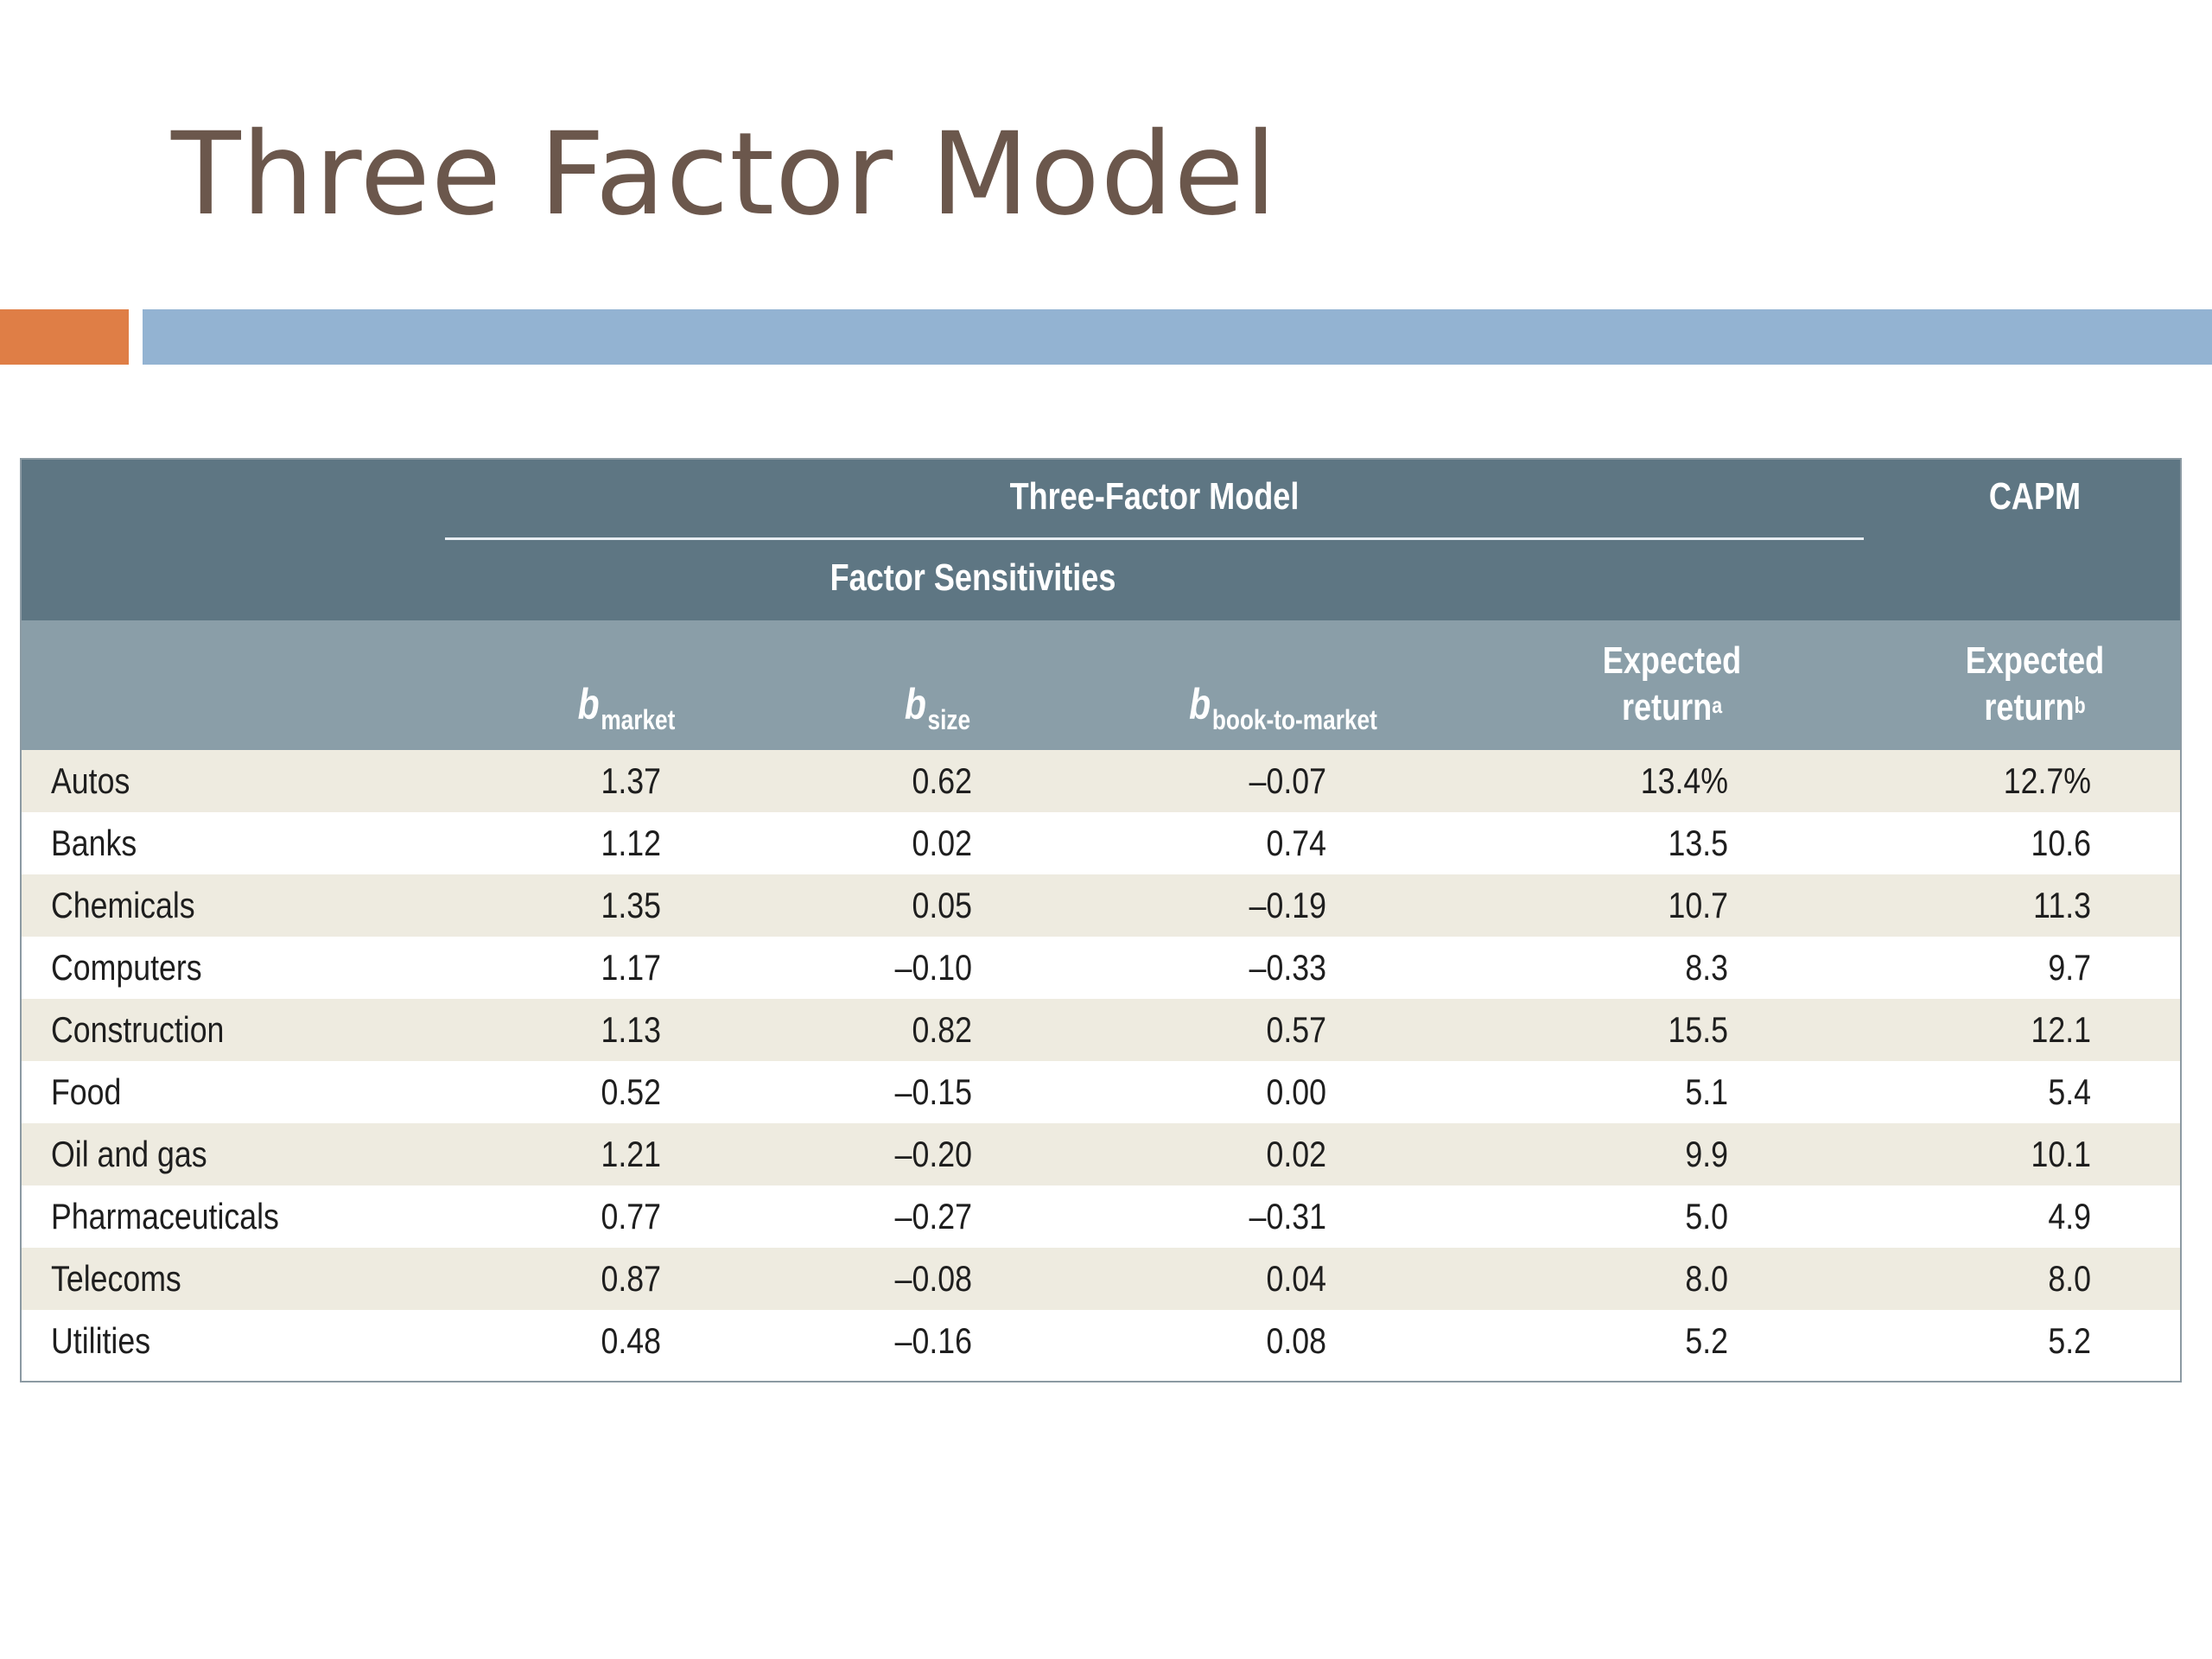  Describe the element at coordinates (126, 967) in the screenshot. I see `industry-name: Computers` at that location.